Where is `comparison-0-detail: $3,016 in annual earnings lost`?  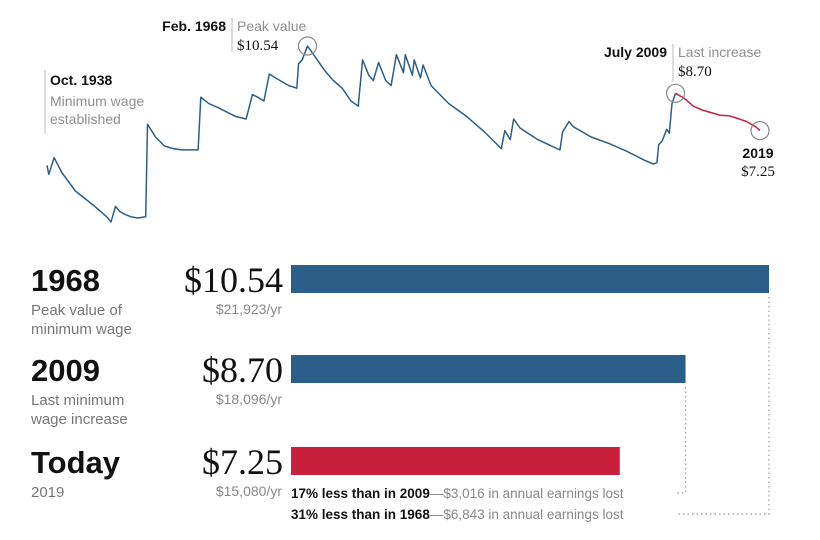 comparison-0-detail: $3,016 in annual earnings lost is located at coordinates (533, 493).